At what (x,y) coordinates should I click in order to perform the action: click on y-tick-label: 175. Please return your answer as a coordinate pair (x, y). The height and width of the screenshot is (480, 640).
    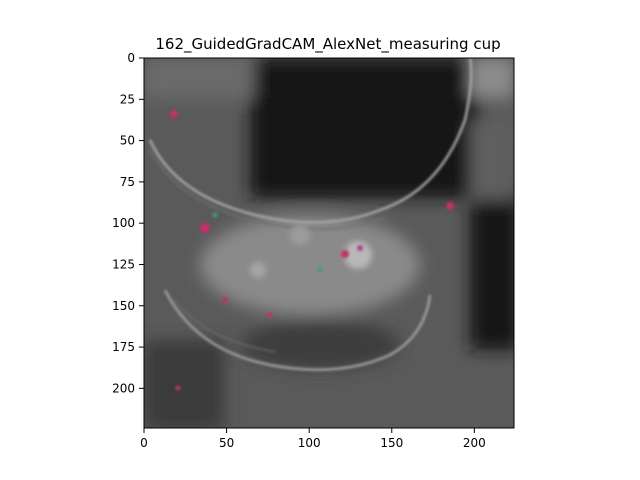
    Looking at the image, I should click on (123, 347).